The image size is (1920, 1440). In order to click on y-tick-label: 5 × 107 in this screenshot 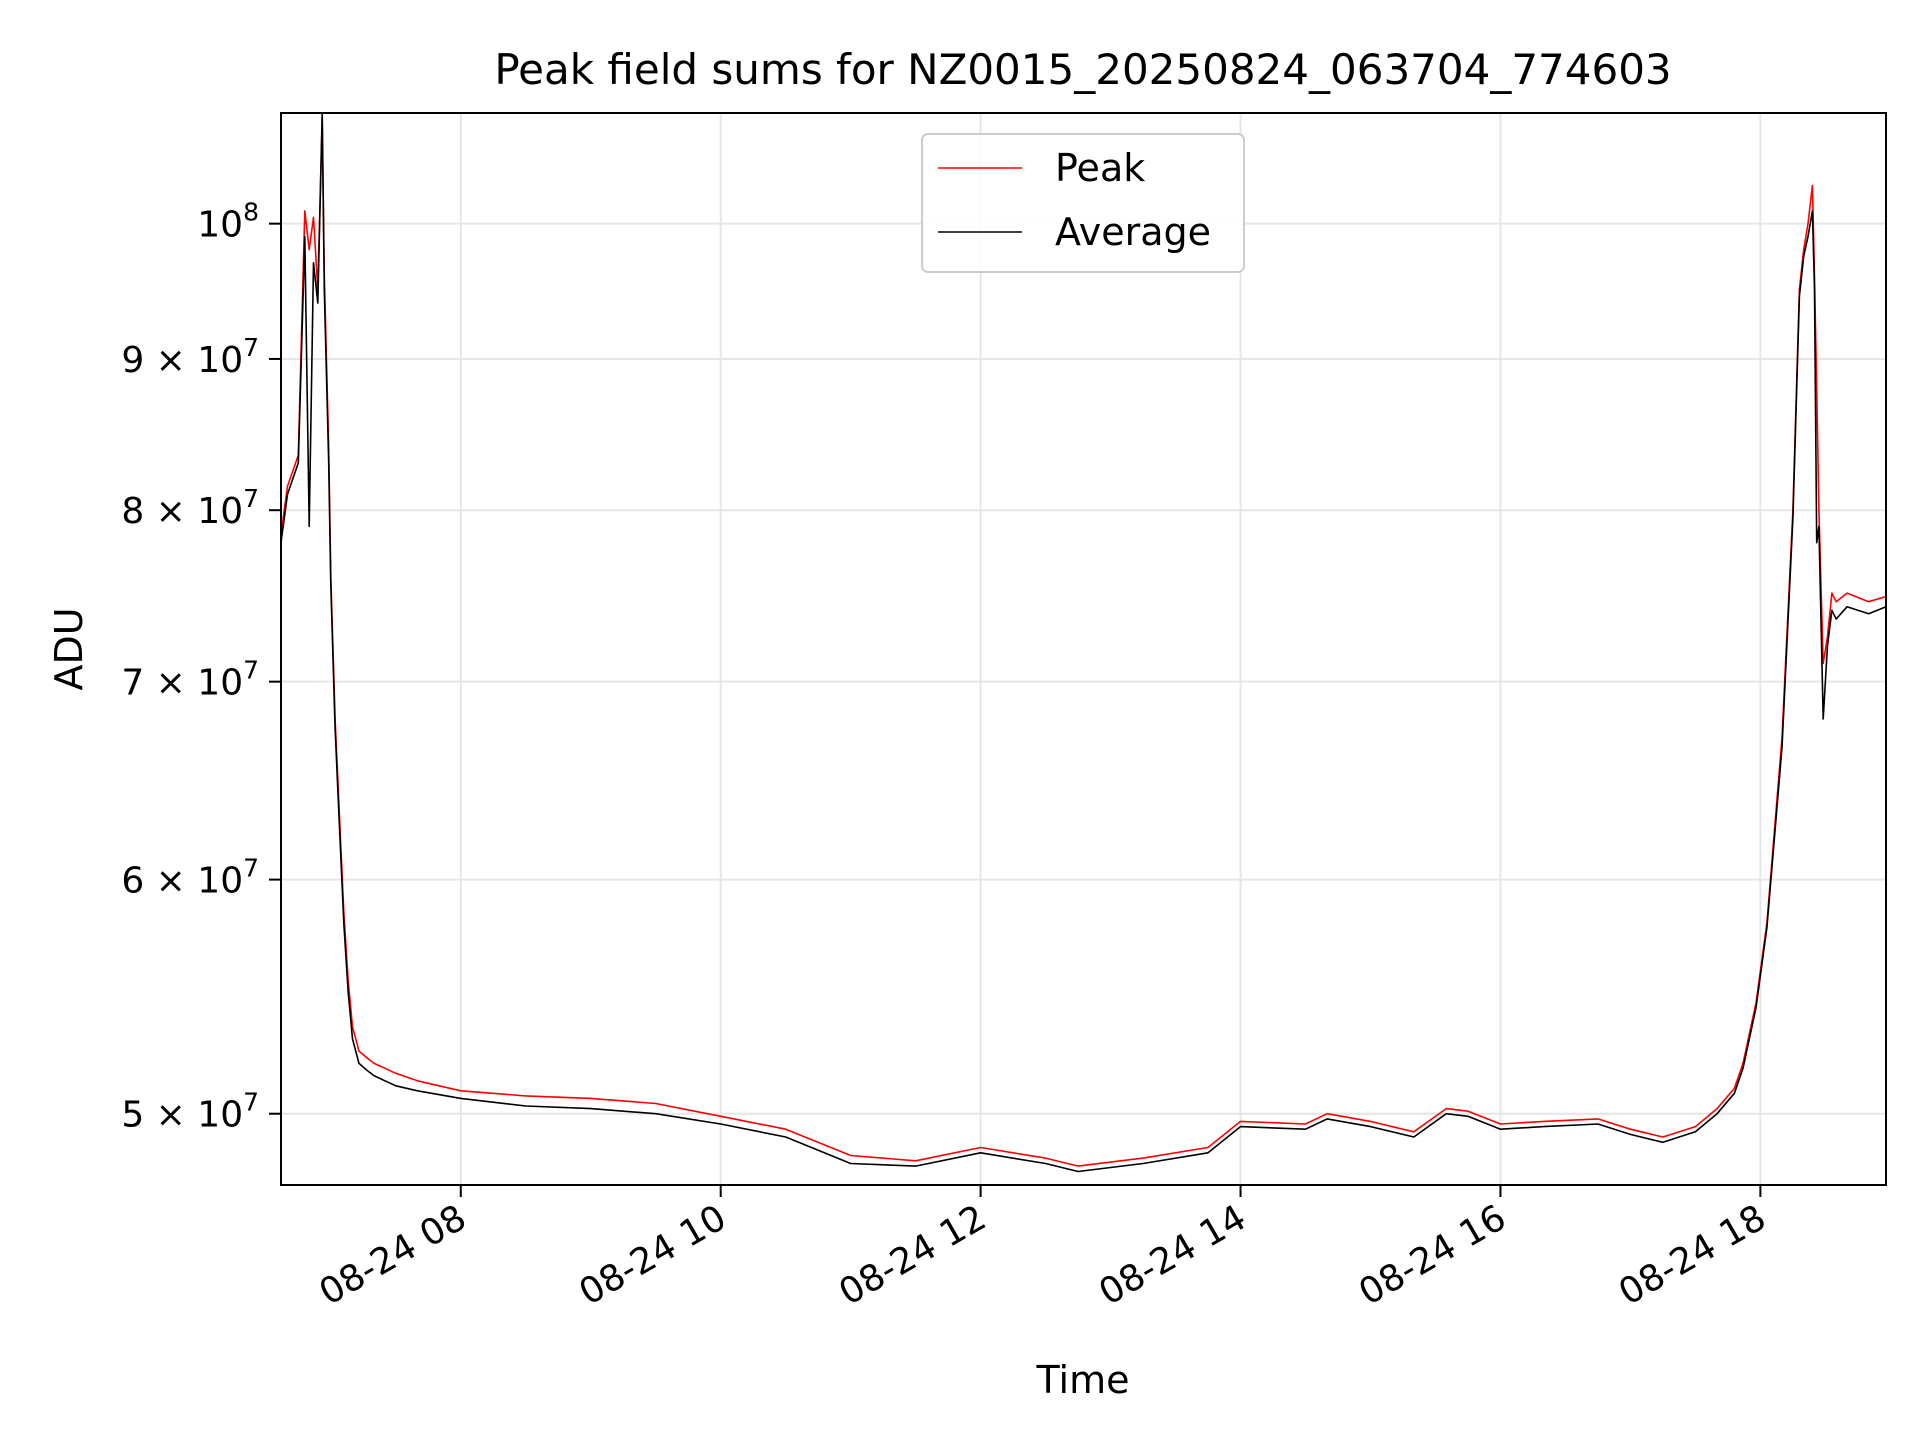, I will do `click(190, 1112)`.